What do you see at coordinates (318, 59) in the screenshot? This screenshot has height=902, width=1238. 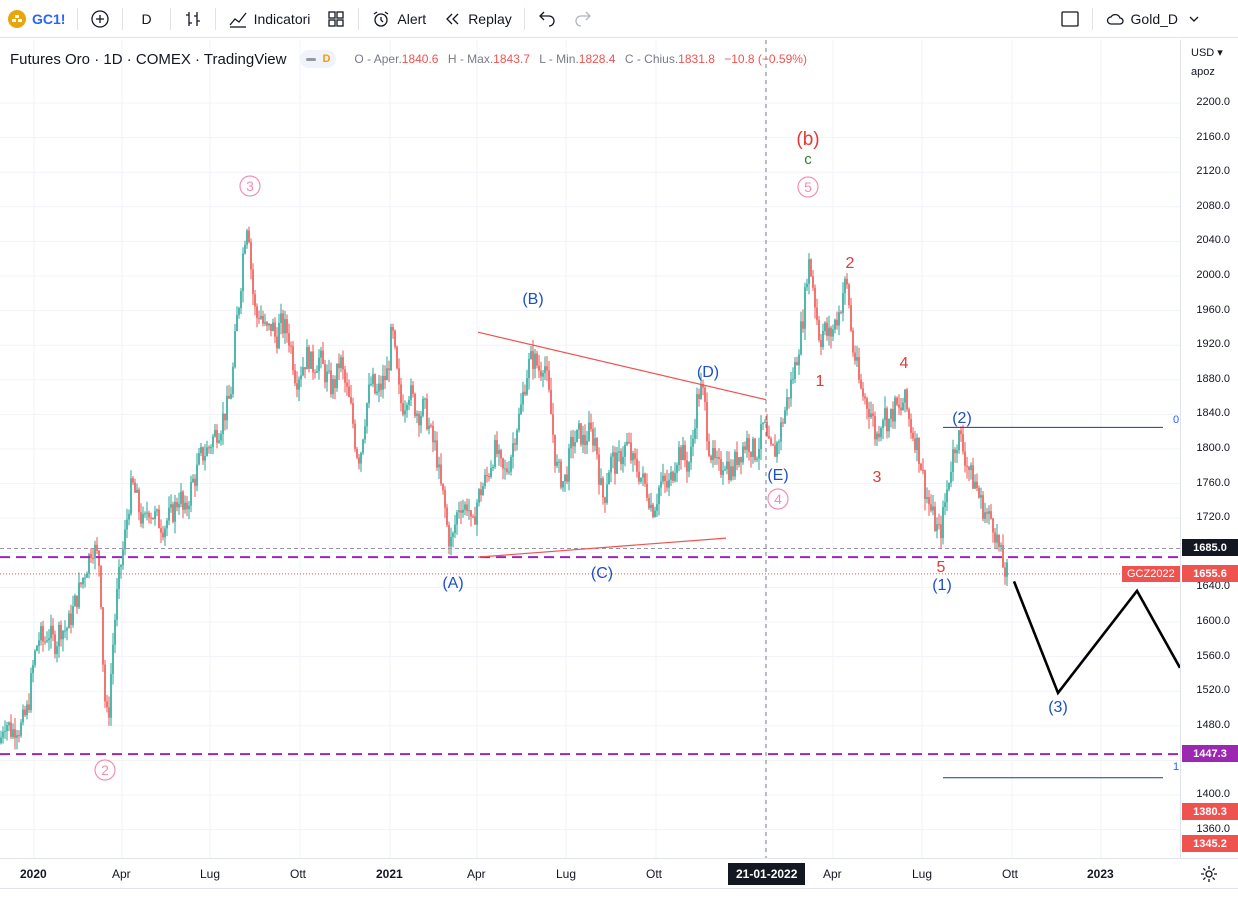 I see `series-visibility-toggle: D` at bounding box center [318, 59].